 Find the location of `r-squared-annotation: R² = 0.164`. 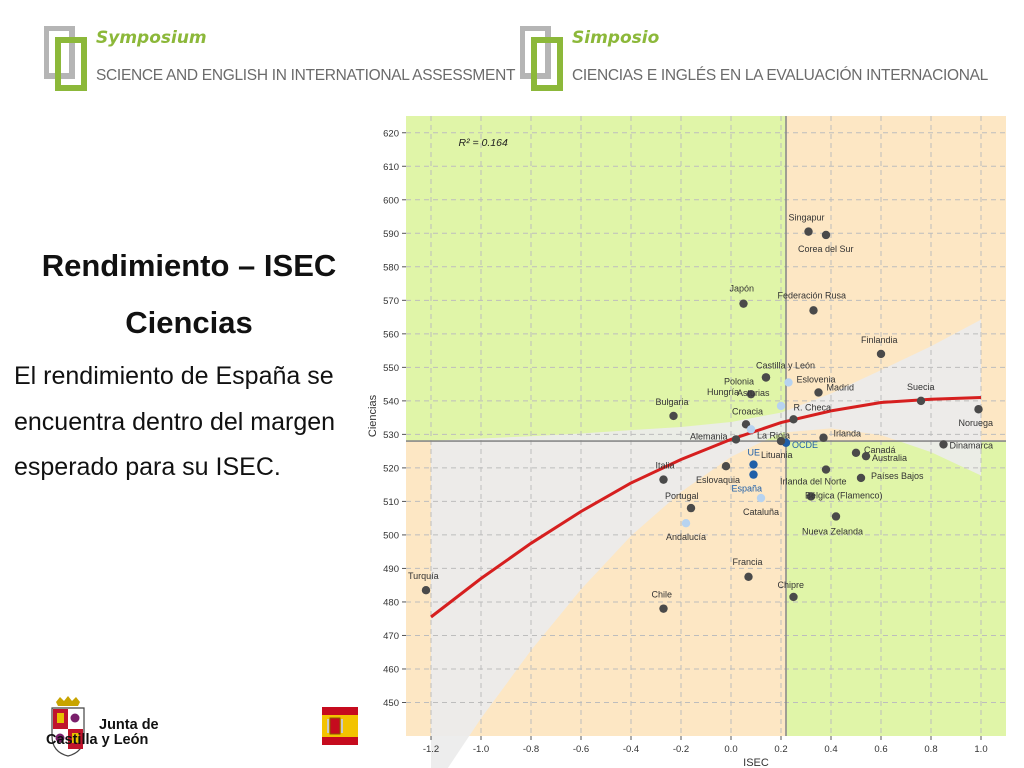

r-squared-annotation: R² = 0.164 is located at coordinates (483, 143).